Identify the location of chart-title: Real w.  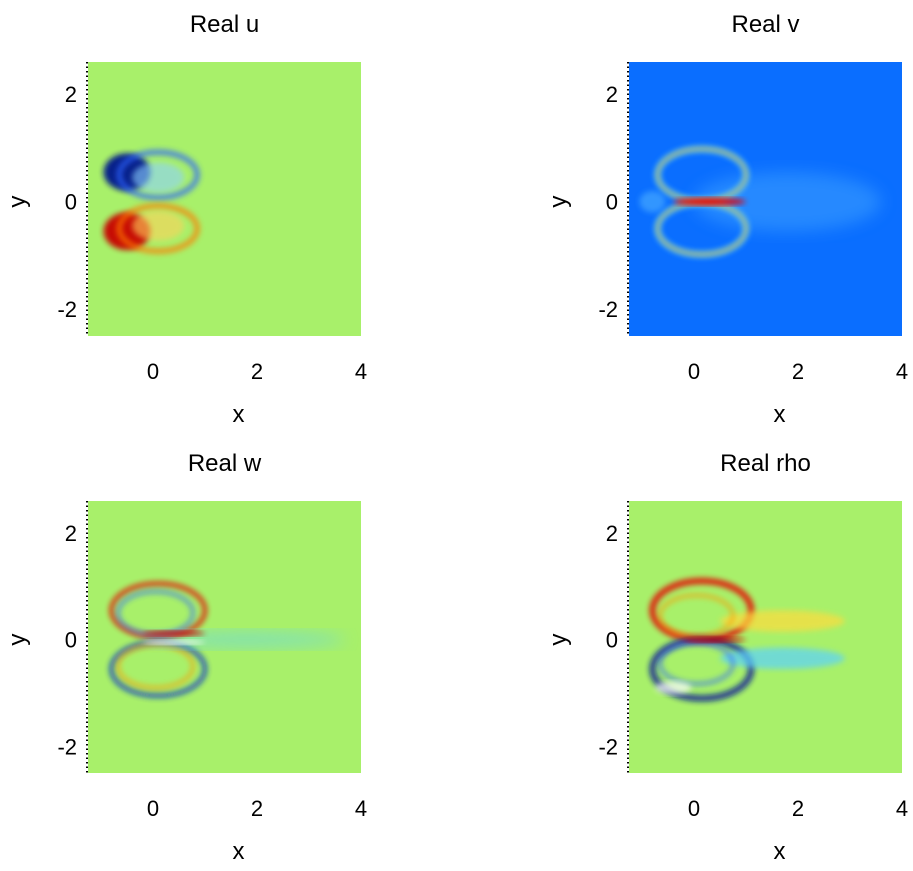
(225, 463).